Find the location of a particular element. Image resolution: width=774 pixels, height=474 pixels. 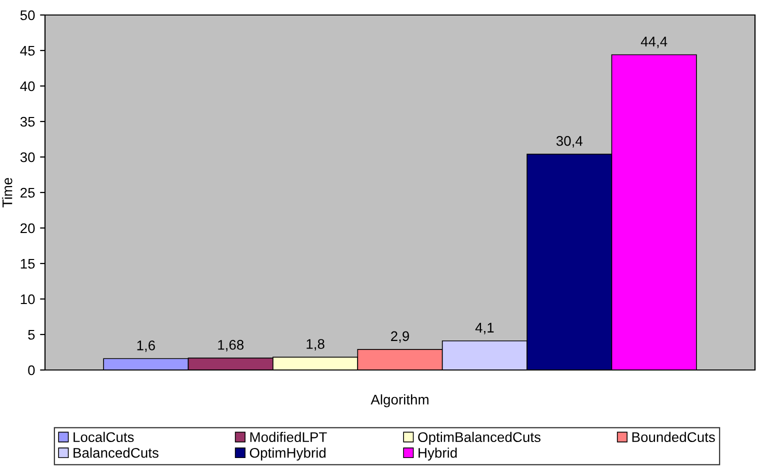

legend-label: OptimBalancedCuts is located at coordinates (479, 438).